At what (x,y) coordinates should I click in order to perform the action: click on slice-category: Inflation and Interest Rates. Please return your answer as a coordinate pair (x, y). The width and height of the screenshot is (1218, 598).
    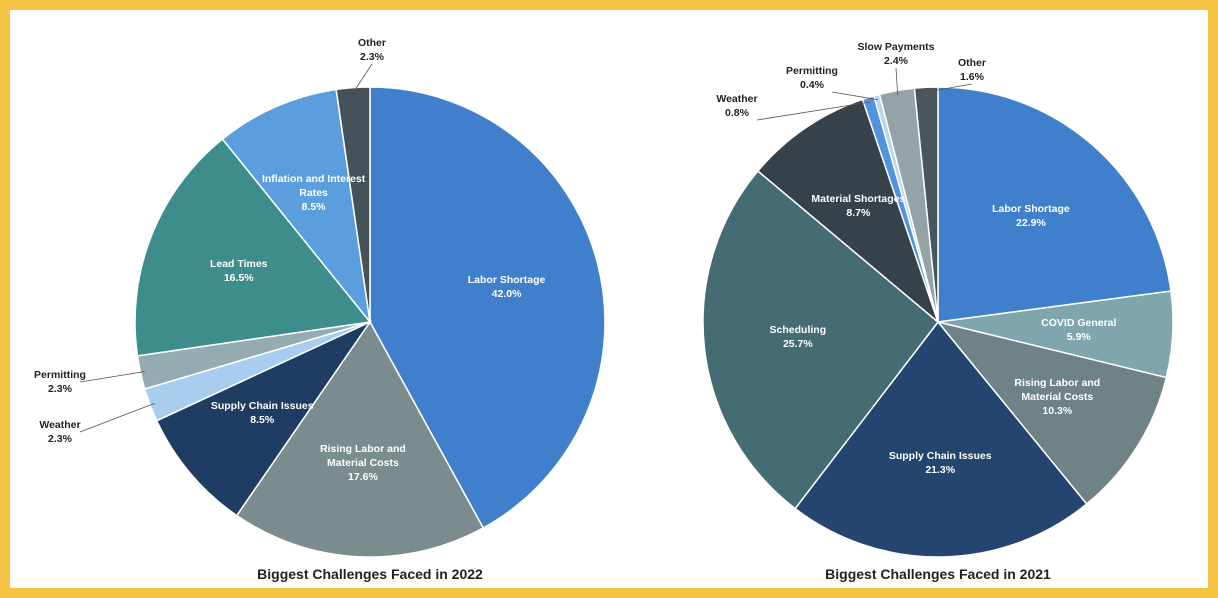
    Looking at the image, I should click on (313, 185).